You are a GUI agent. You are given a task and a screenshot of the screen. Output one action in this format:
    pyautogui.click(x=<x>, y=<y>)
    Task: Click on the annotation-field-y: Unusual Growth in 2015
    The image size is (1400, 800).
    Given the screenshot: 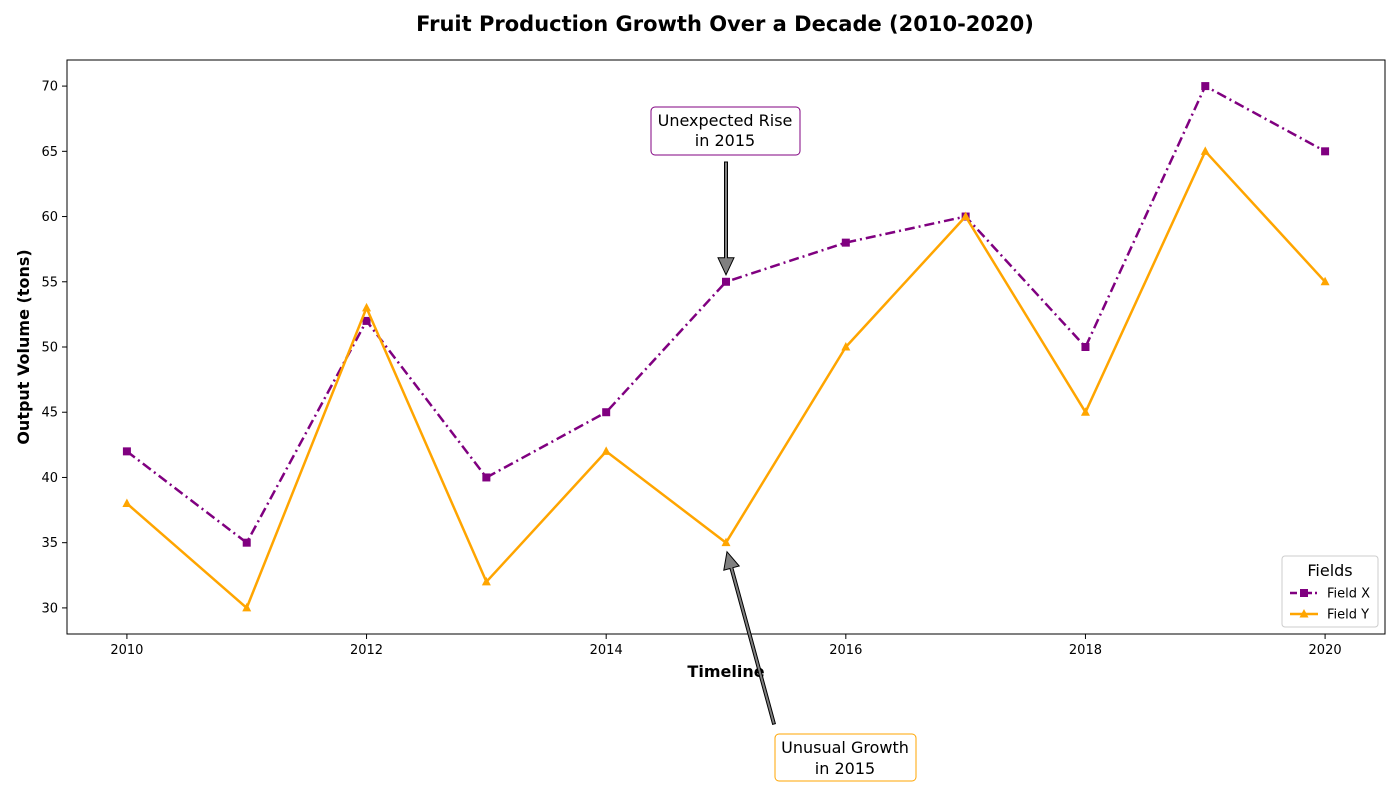 What is the action you would take?
    pyautogui.click(x=820, y=666)
    